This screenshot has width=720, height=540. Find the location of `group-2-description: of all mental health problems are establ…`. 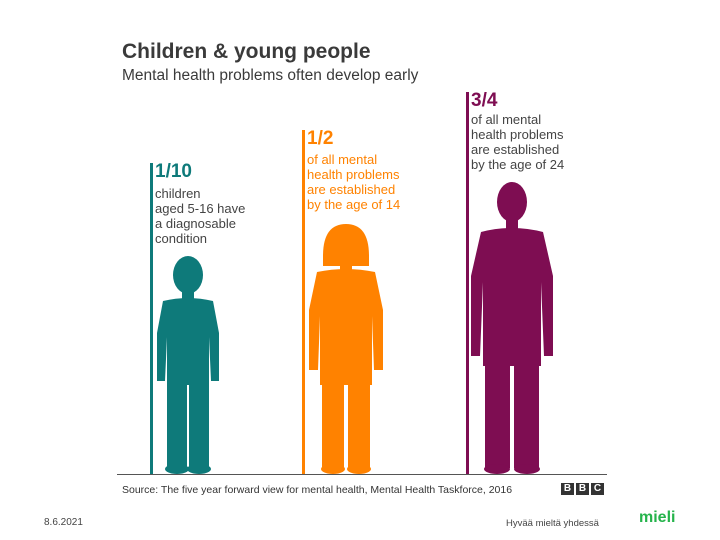

group-2-description: of all mental health problems are establ… is located at coordinates (354, 182).